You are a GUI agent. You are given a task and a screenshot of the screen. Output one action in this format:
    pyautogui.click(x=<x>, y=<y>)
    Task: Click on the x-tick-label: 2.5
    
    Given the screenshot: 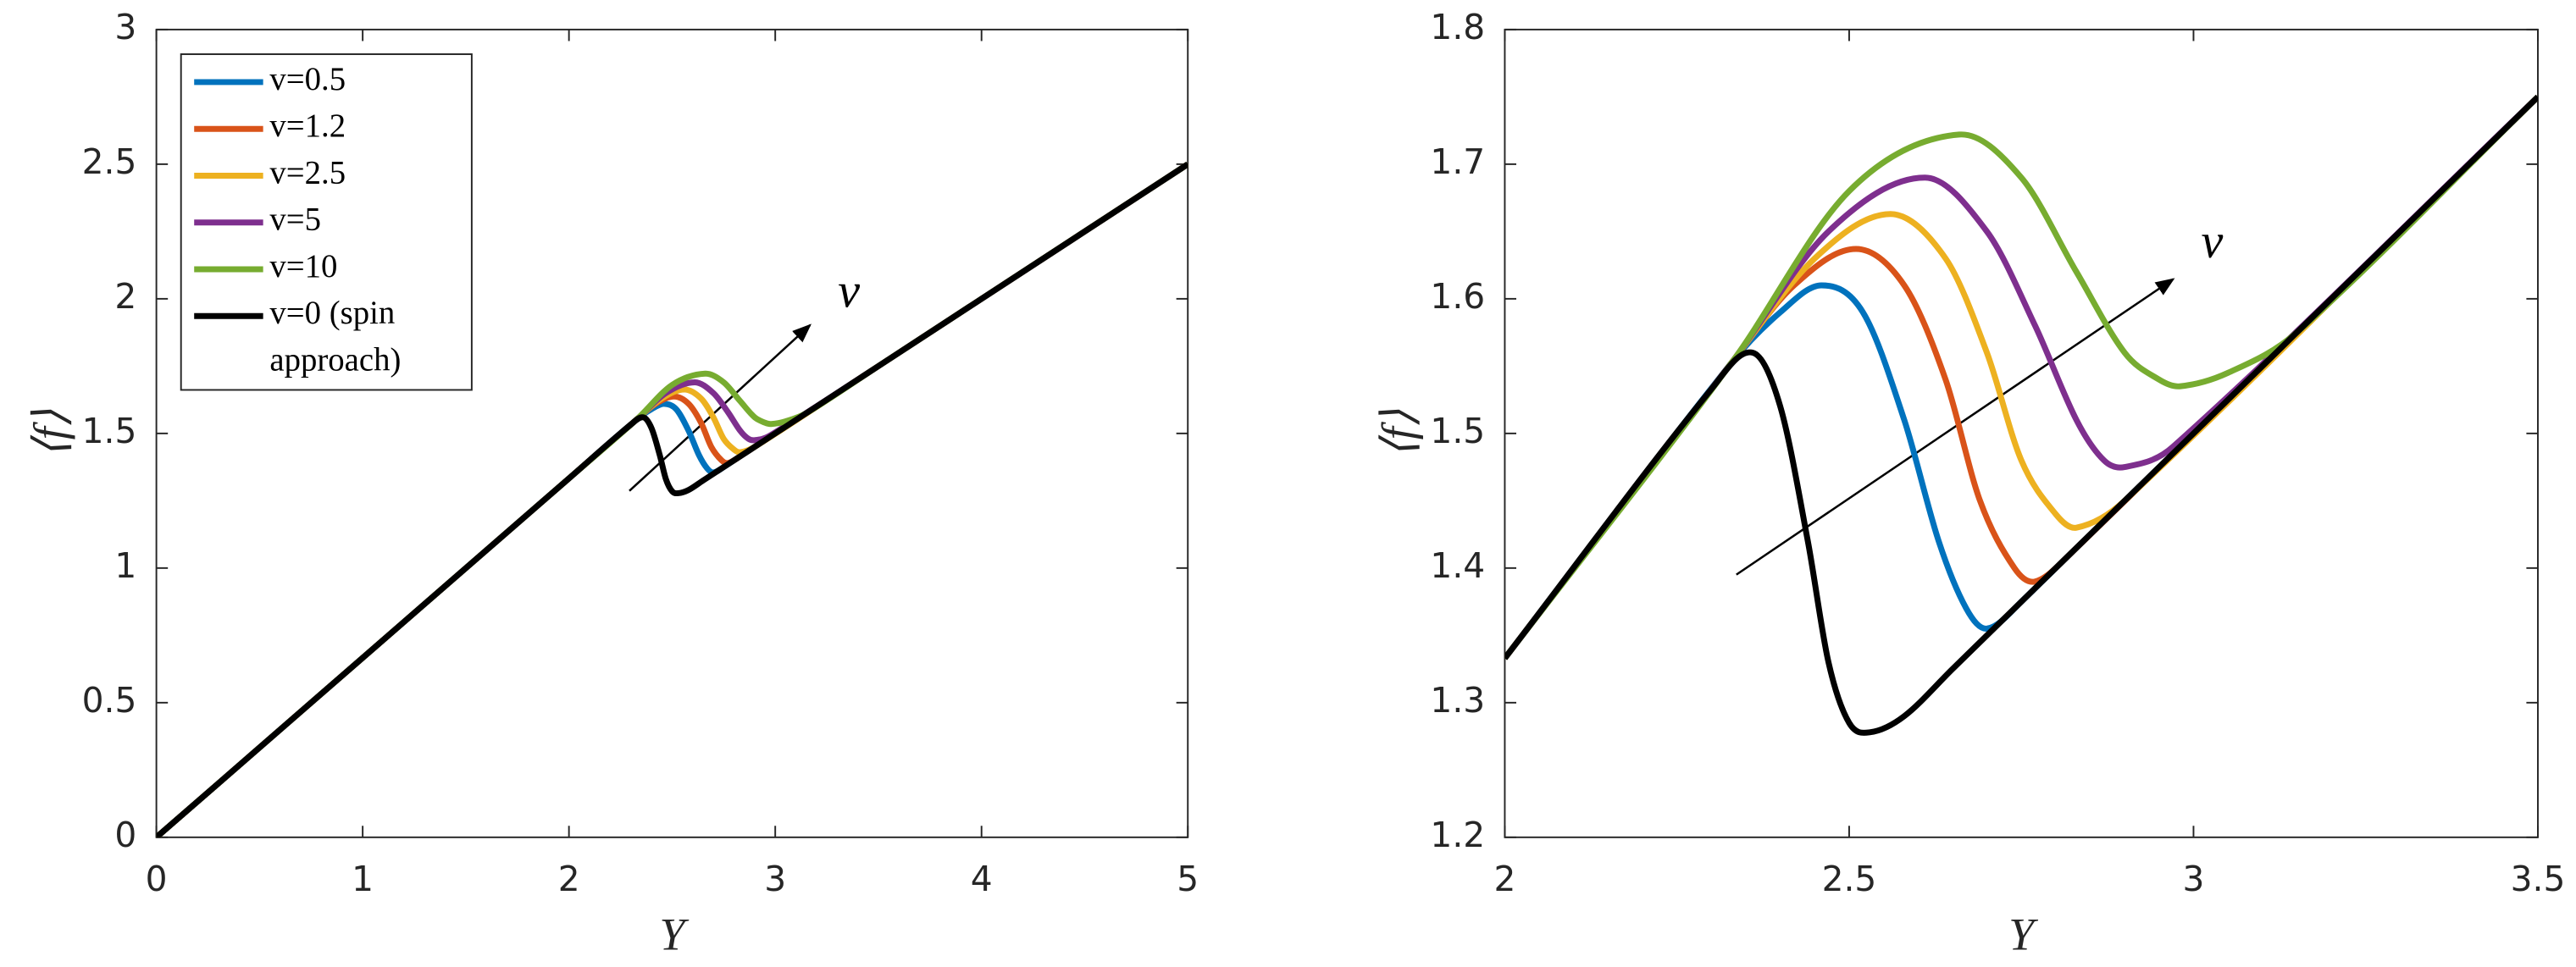 What is the action you would take?
    pyautogui.click(x=1849, y=879)
    